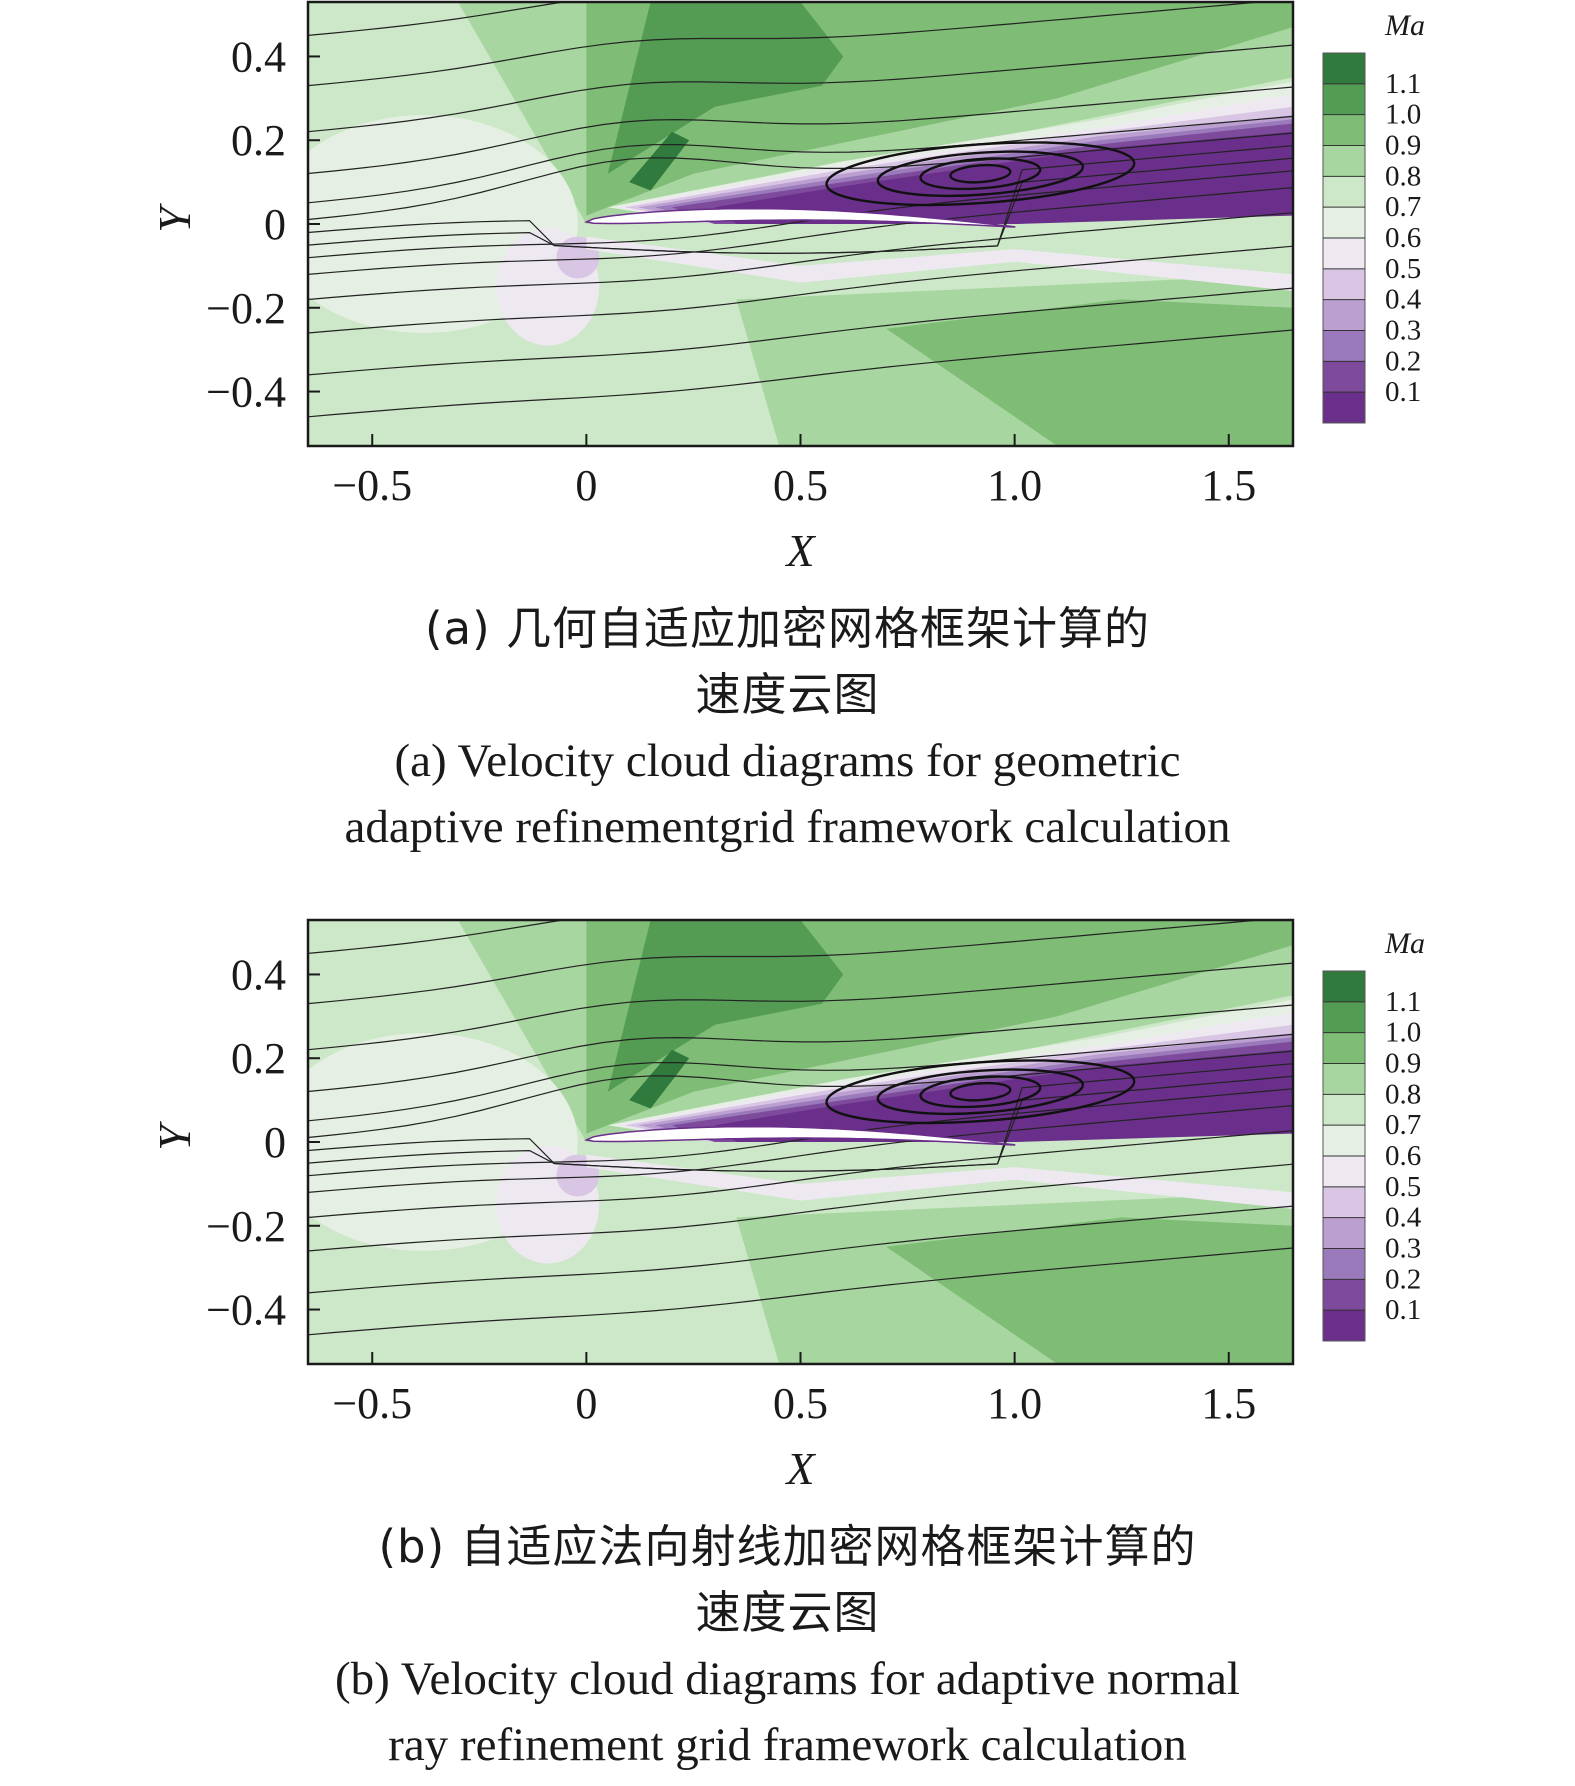 Image resolution: width=1575 pixels, height=1786 pixels. What do you see at coordinates (1403, 146) in the screenshot?
I see `colorbar-label: 0.9` at bounding box center [1403, 146].